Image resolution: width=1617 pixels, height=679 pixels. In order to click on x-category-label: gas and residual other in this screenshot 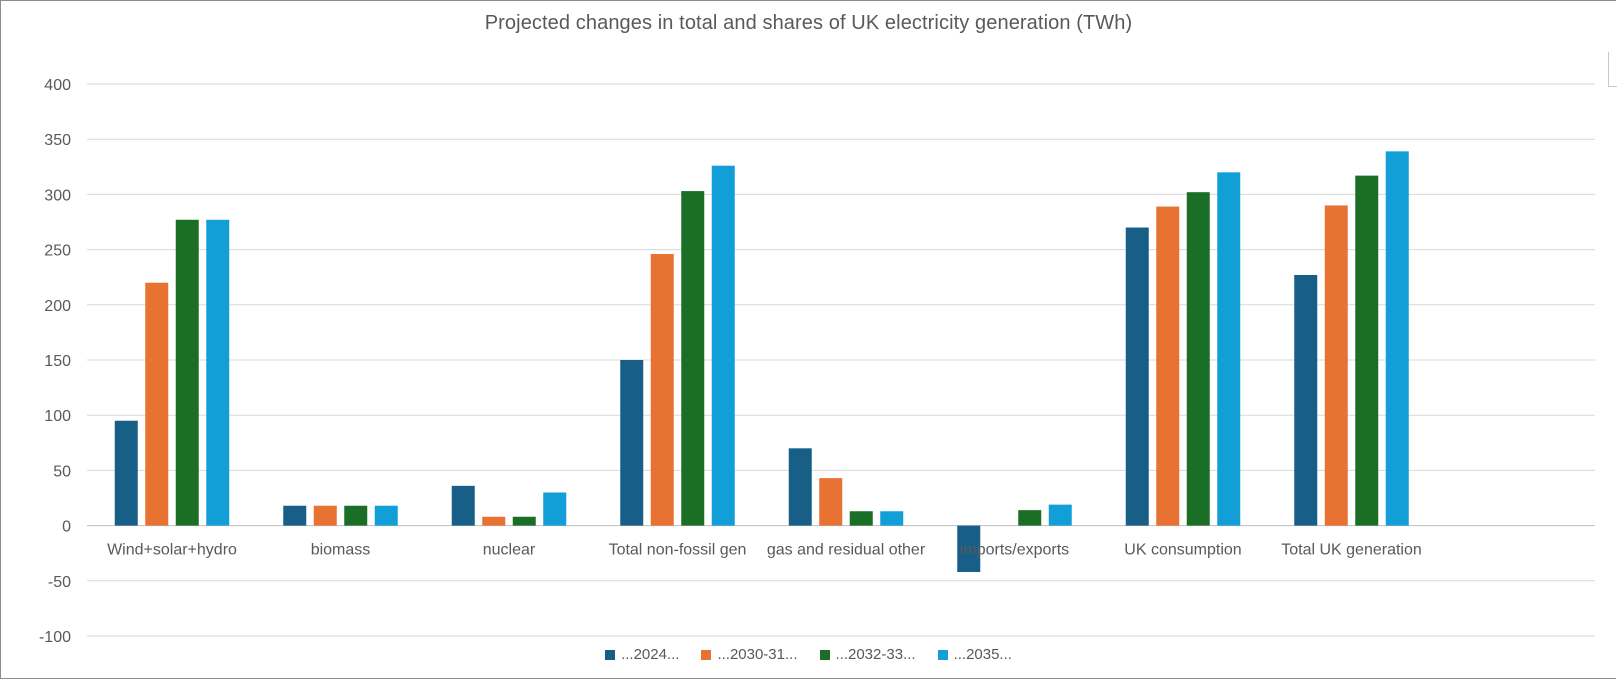, I will do `click(846, 550)`.